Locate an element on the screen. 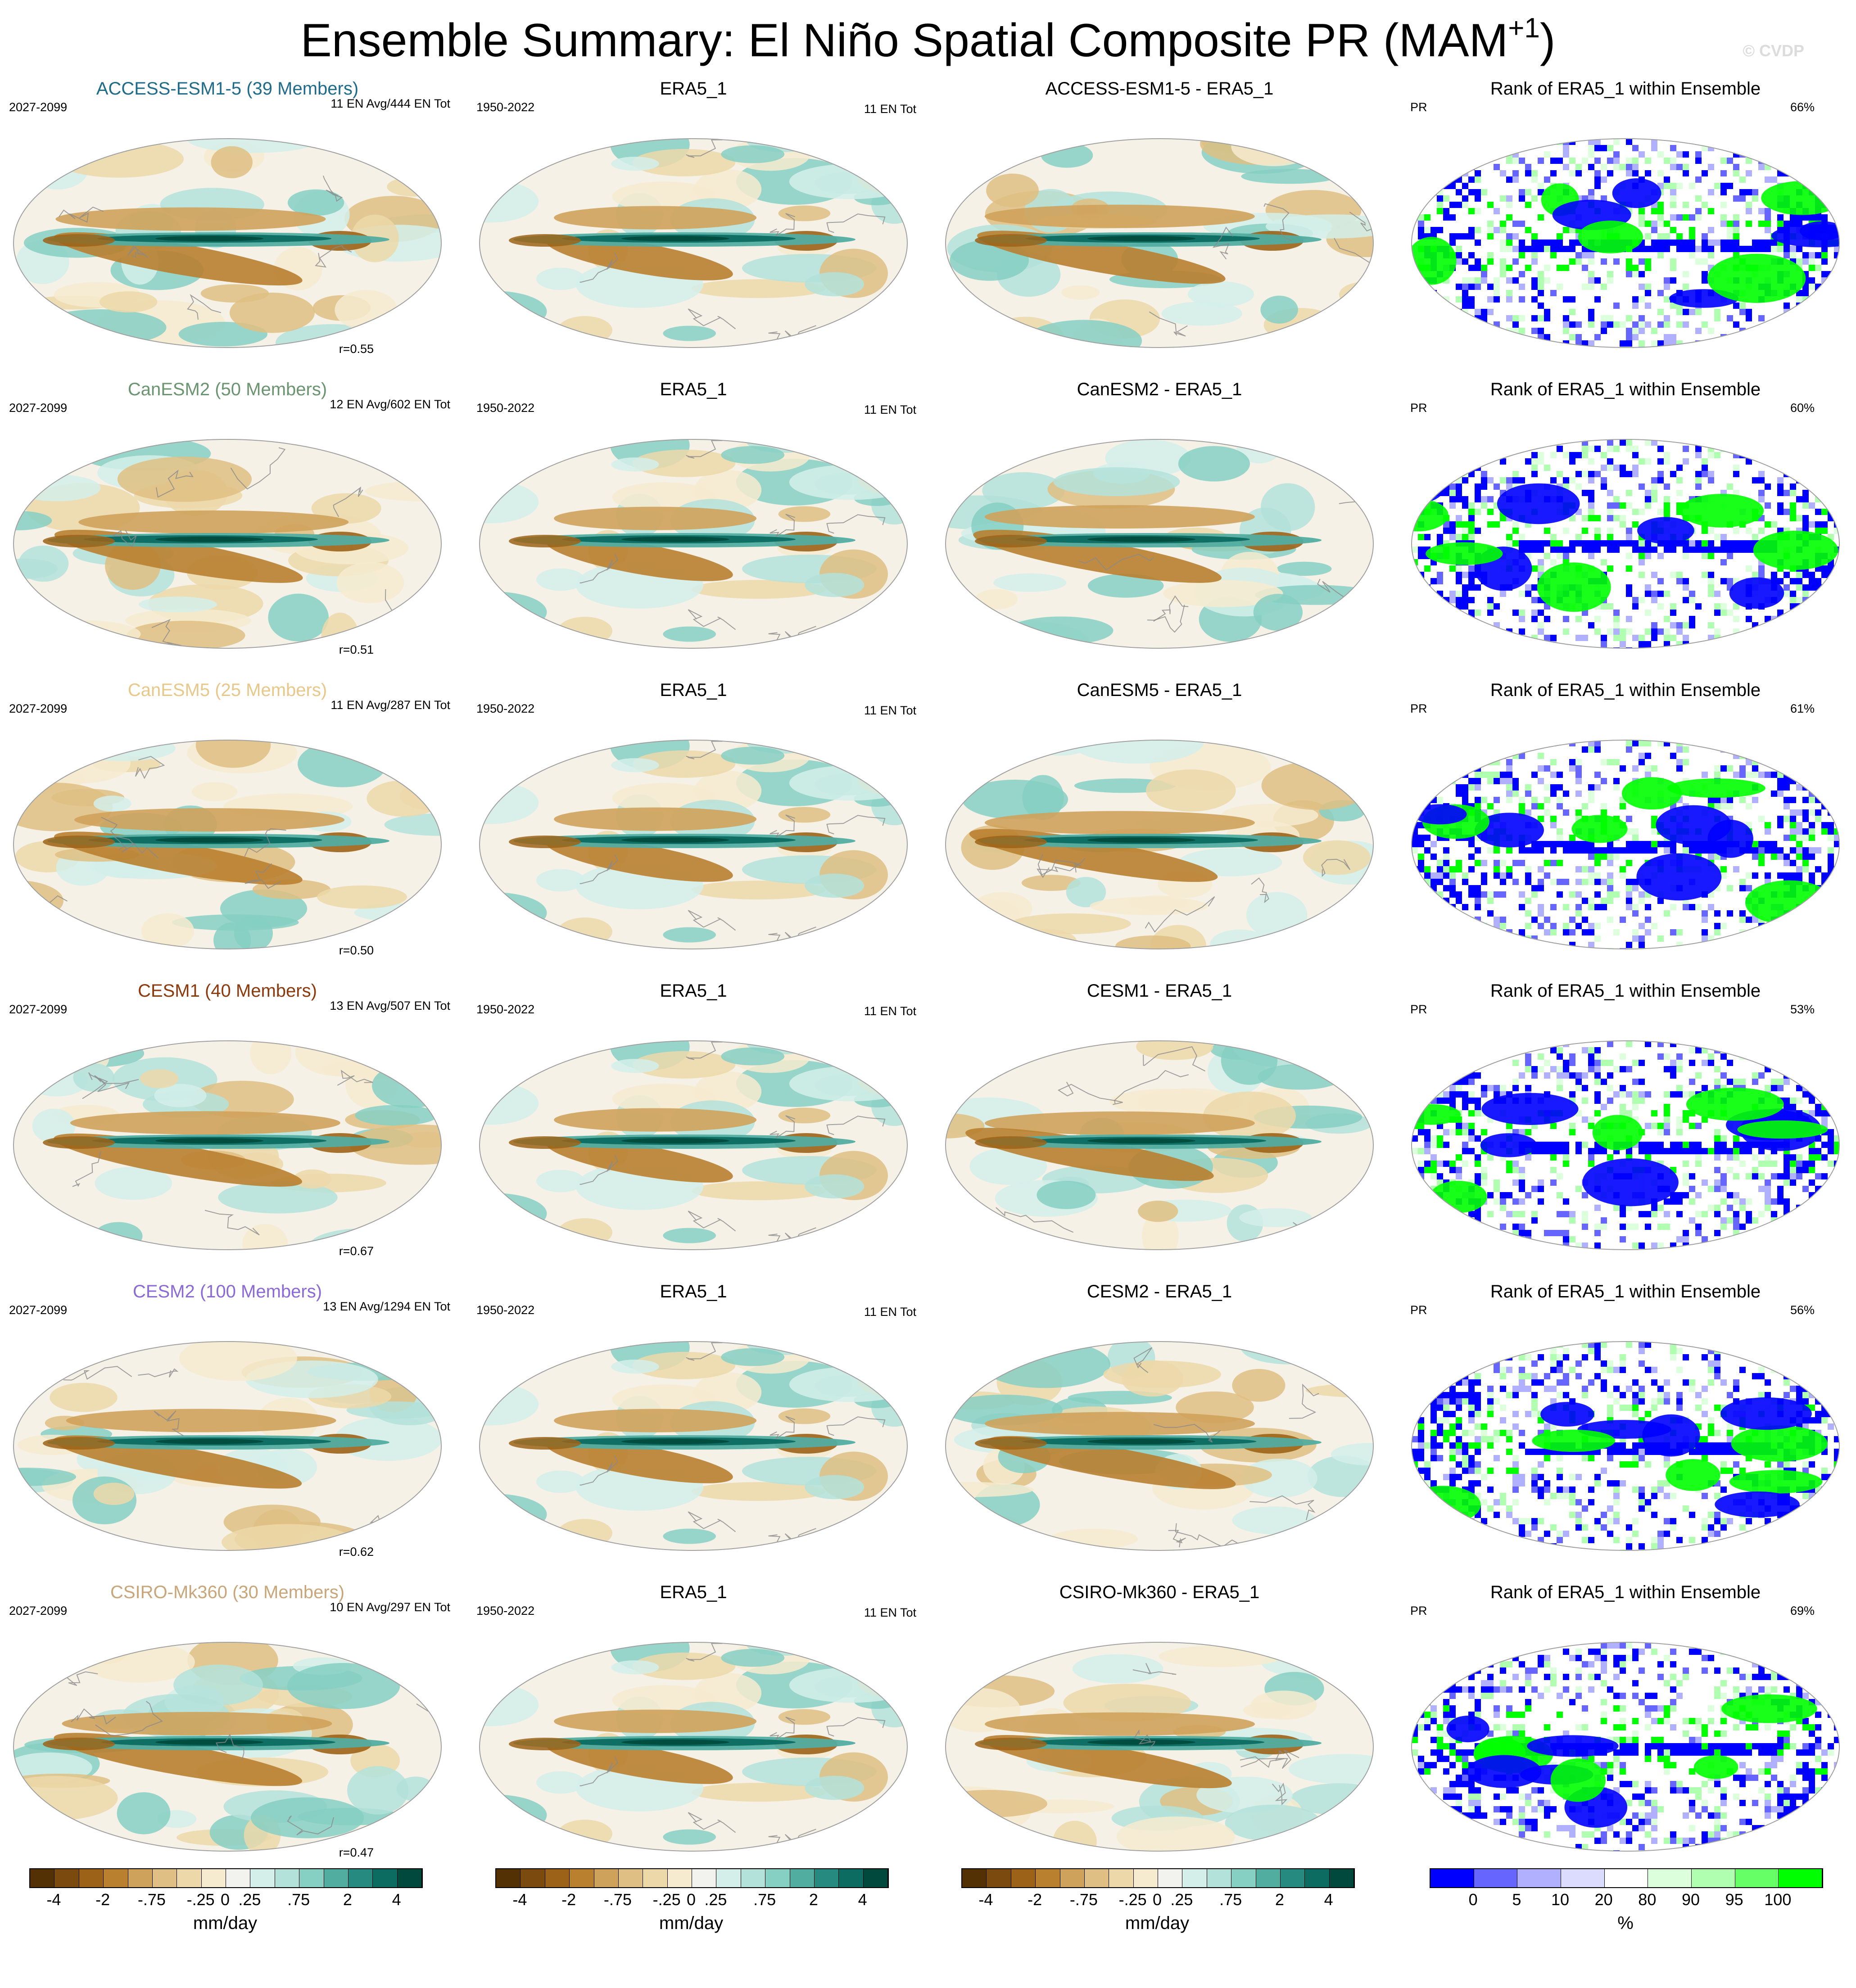 Image resolution: width=1856 pixels, height=1988 pixels. diff-panel-title: CanESM5 - ERA5_1 is located at coordinates (1159, 690).